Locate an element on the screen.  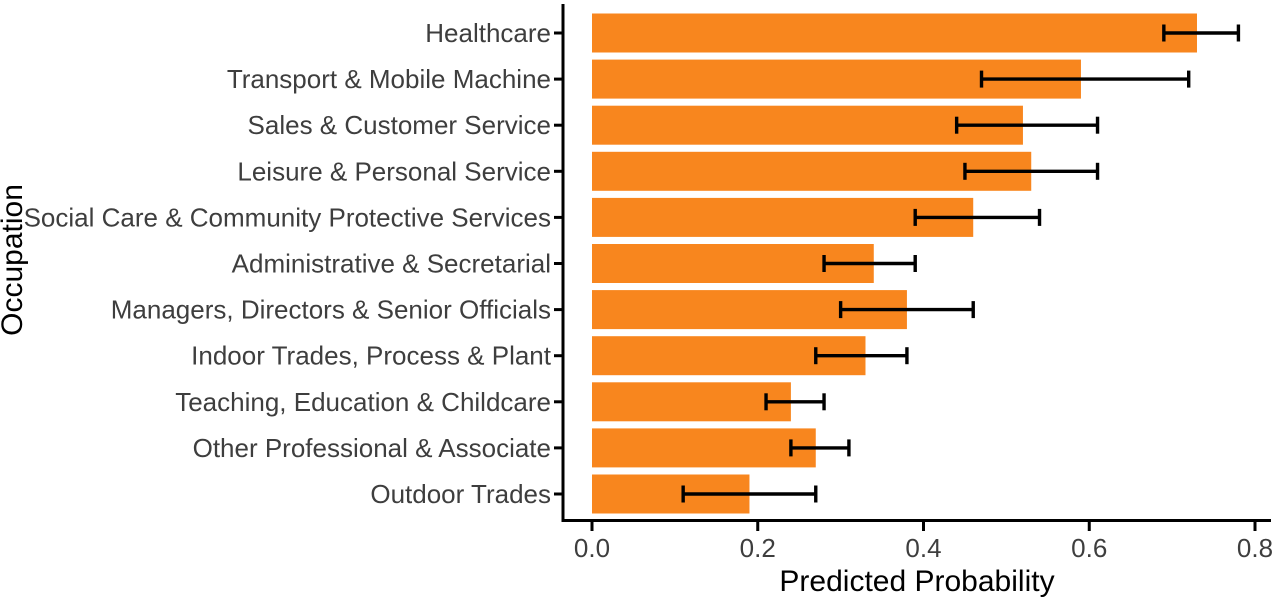
category-label: Leisure & Personal Service is located at coordinates (394, 171).